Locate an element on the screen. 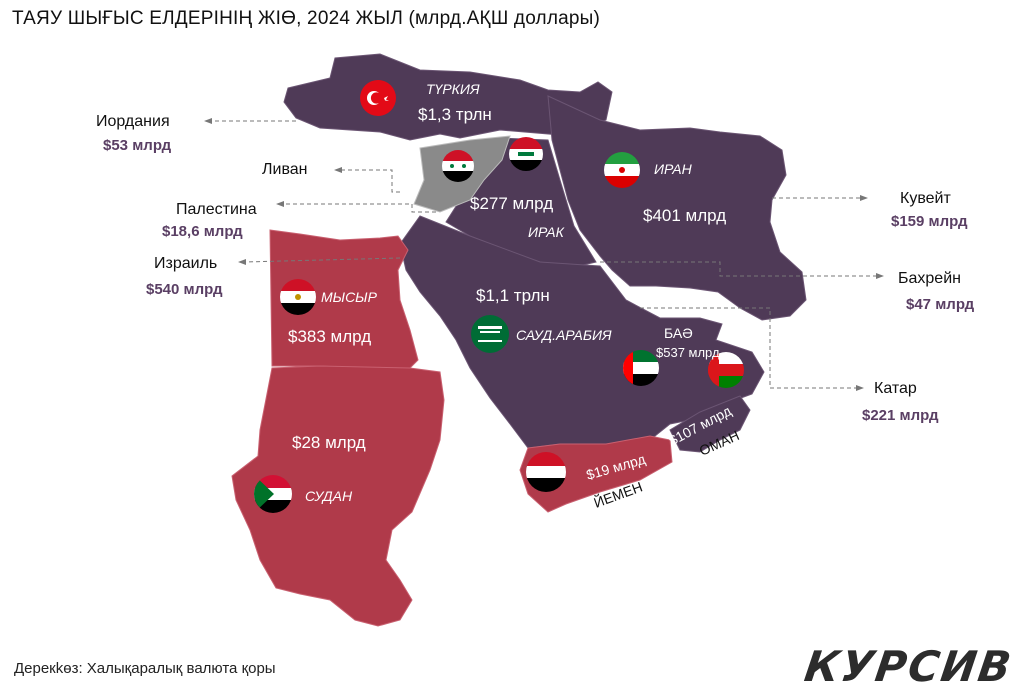  turkey-flag-icon is located at coordinates (378, 98).